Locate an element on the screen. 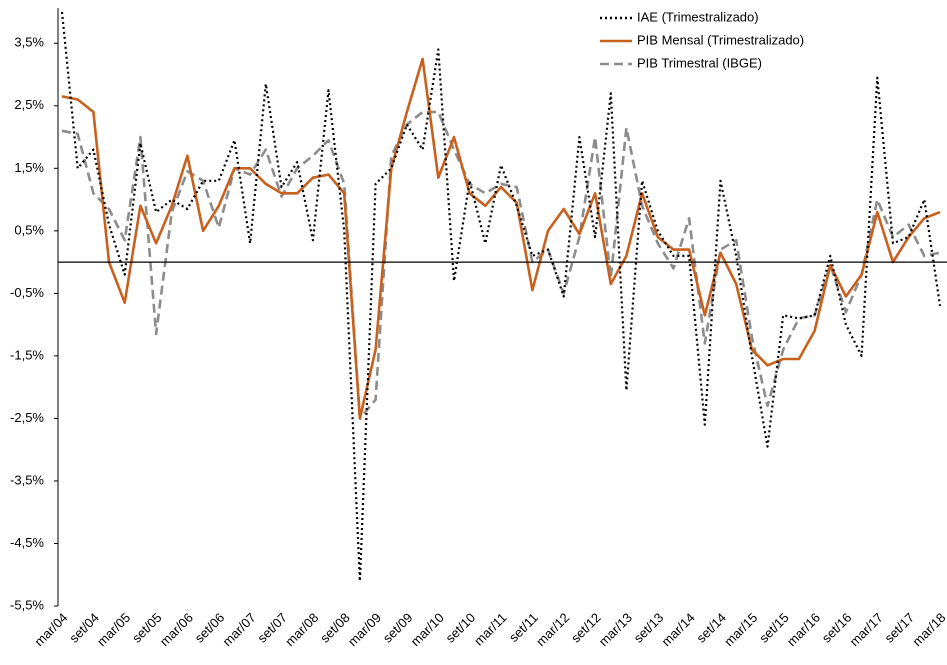  x-tick-label: mar/10 is located at coordinates (427, 629).